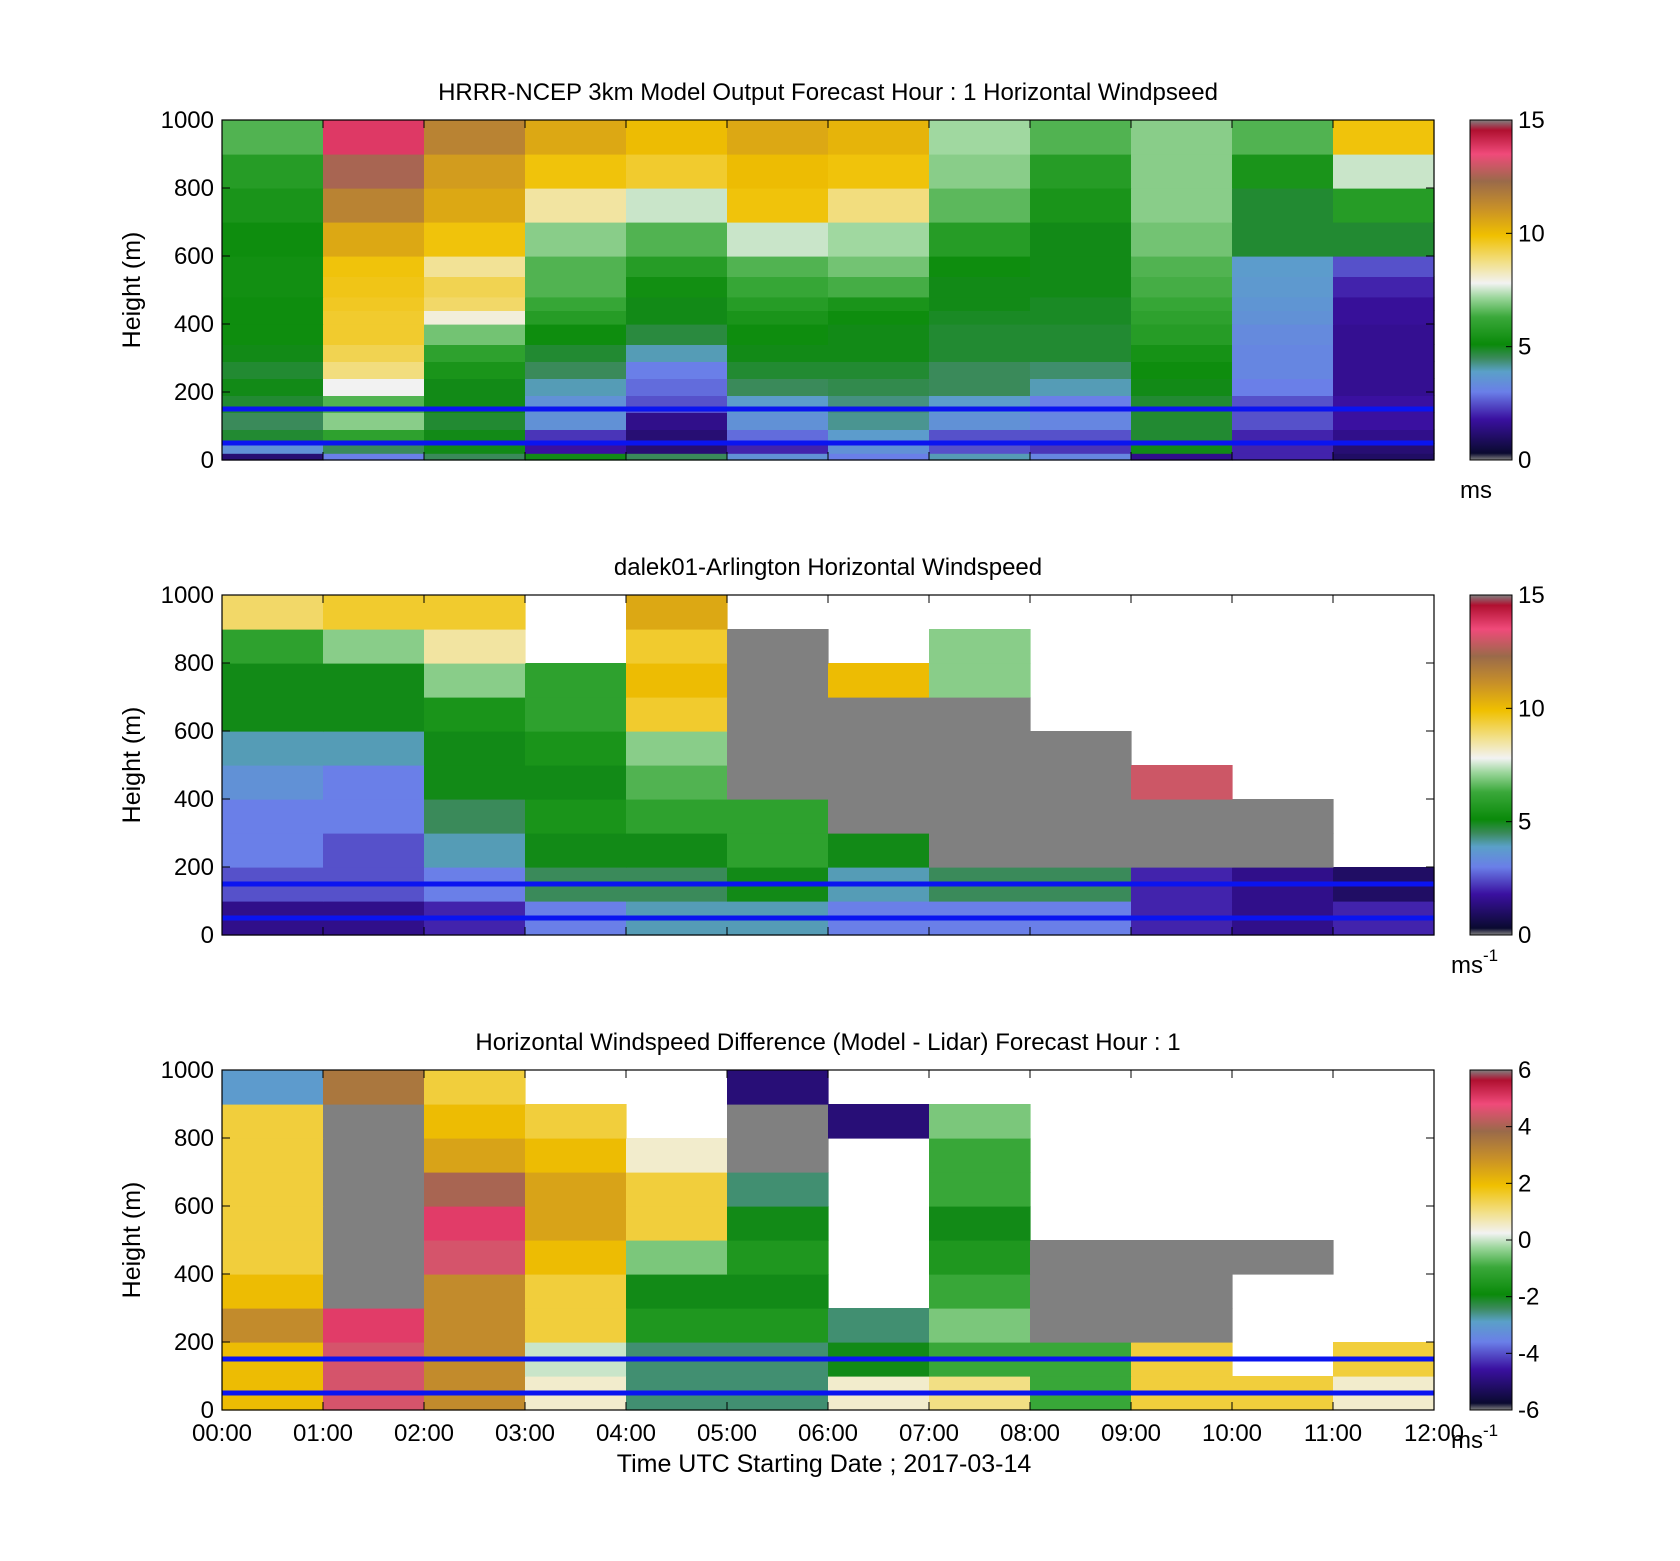 The image size is (1680, 1561). Describe the element at coordinates (1524, 347) in the screenshot. I see `colorbar-tick-label: 5` at that location.